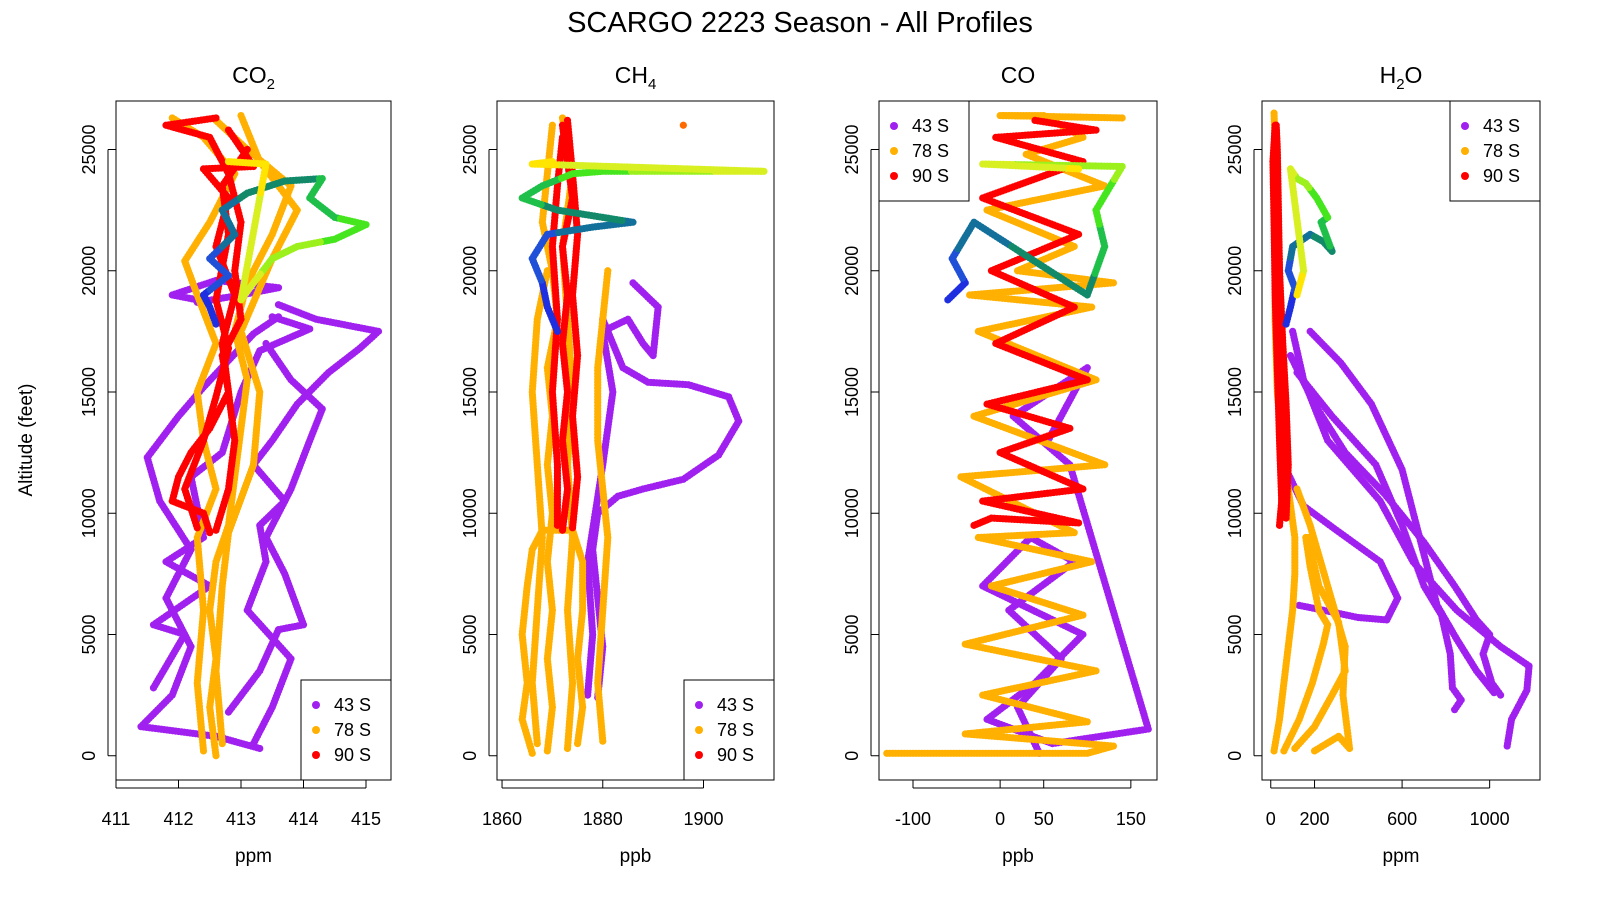 The image size is (1600, 900). I want to click on x-axis-label: ppb, so click(636, 856).